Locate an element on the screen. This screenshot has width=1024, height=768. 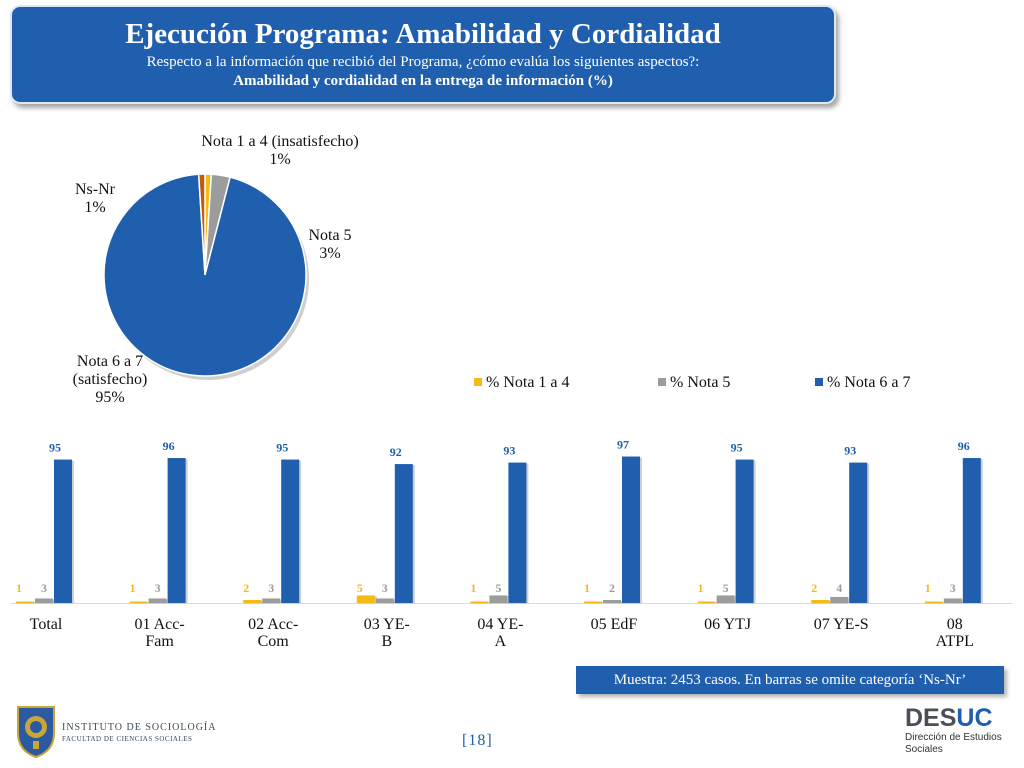
category-label: 06 YTJ is located at coordinates (727, 624).